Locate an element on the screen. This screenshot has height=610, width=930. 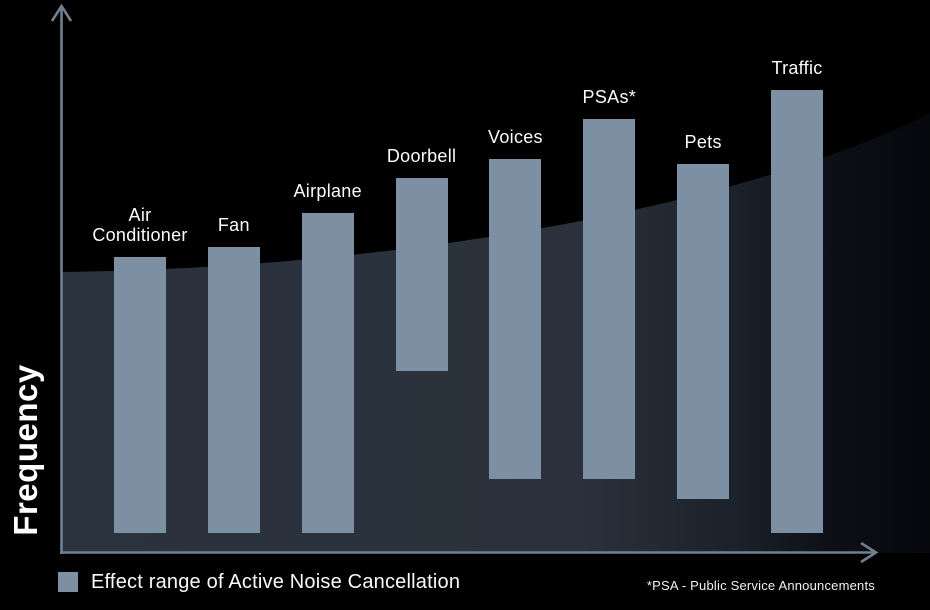
legend-swatch-icon is located at coordinates (68, 582).